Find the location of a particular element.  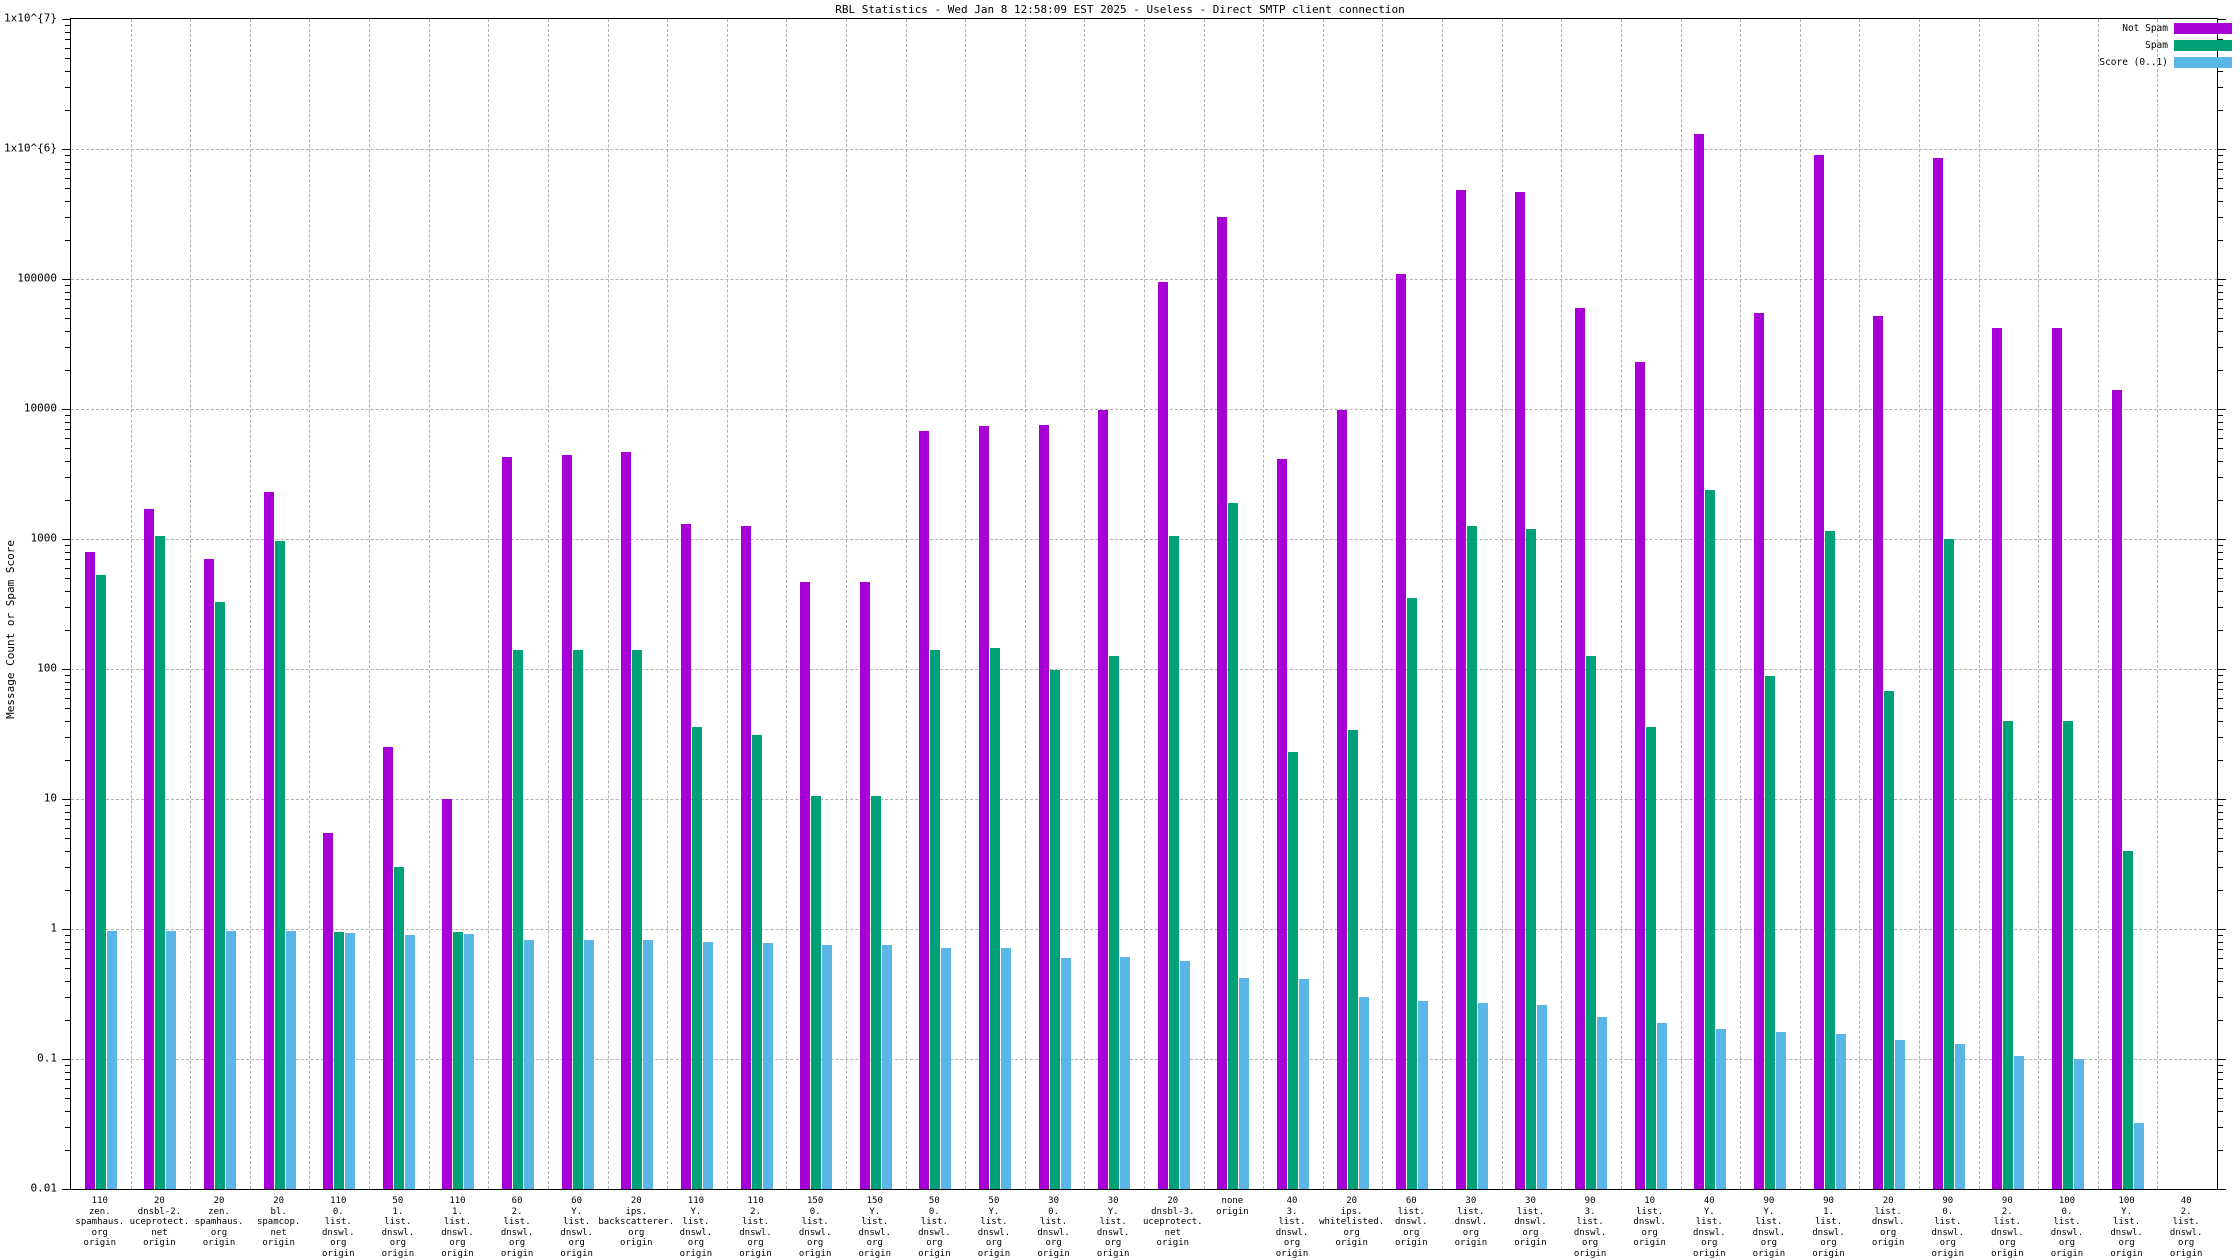

x-axis-group-label: 30 0. list. dnswl. org origin is located at coordinates (1053, 1227).